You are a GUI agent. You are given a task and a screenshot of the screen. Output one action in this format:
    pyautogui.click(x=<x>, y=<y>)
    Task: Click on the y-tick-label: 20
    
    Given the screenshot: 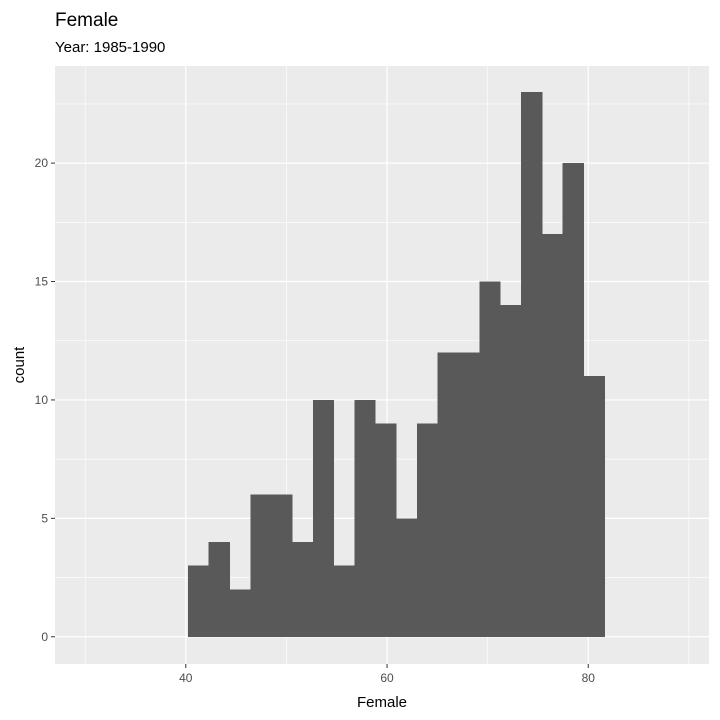 What is the action you would take?
    pyautogui.click(x=42, y=163)
    